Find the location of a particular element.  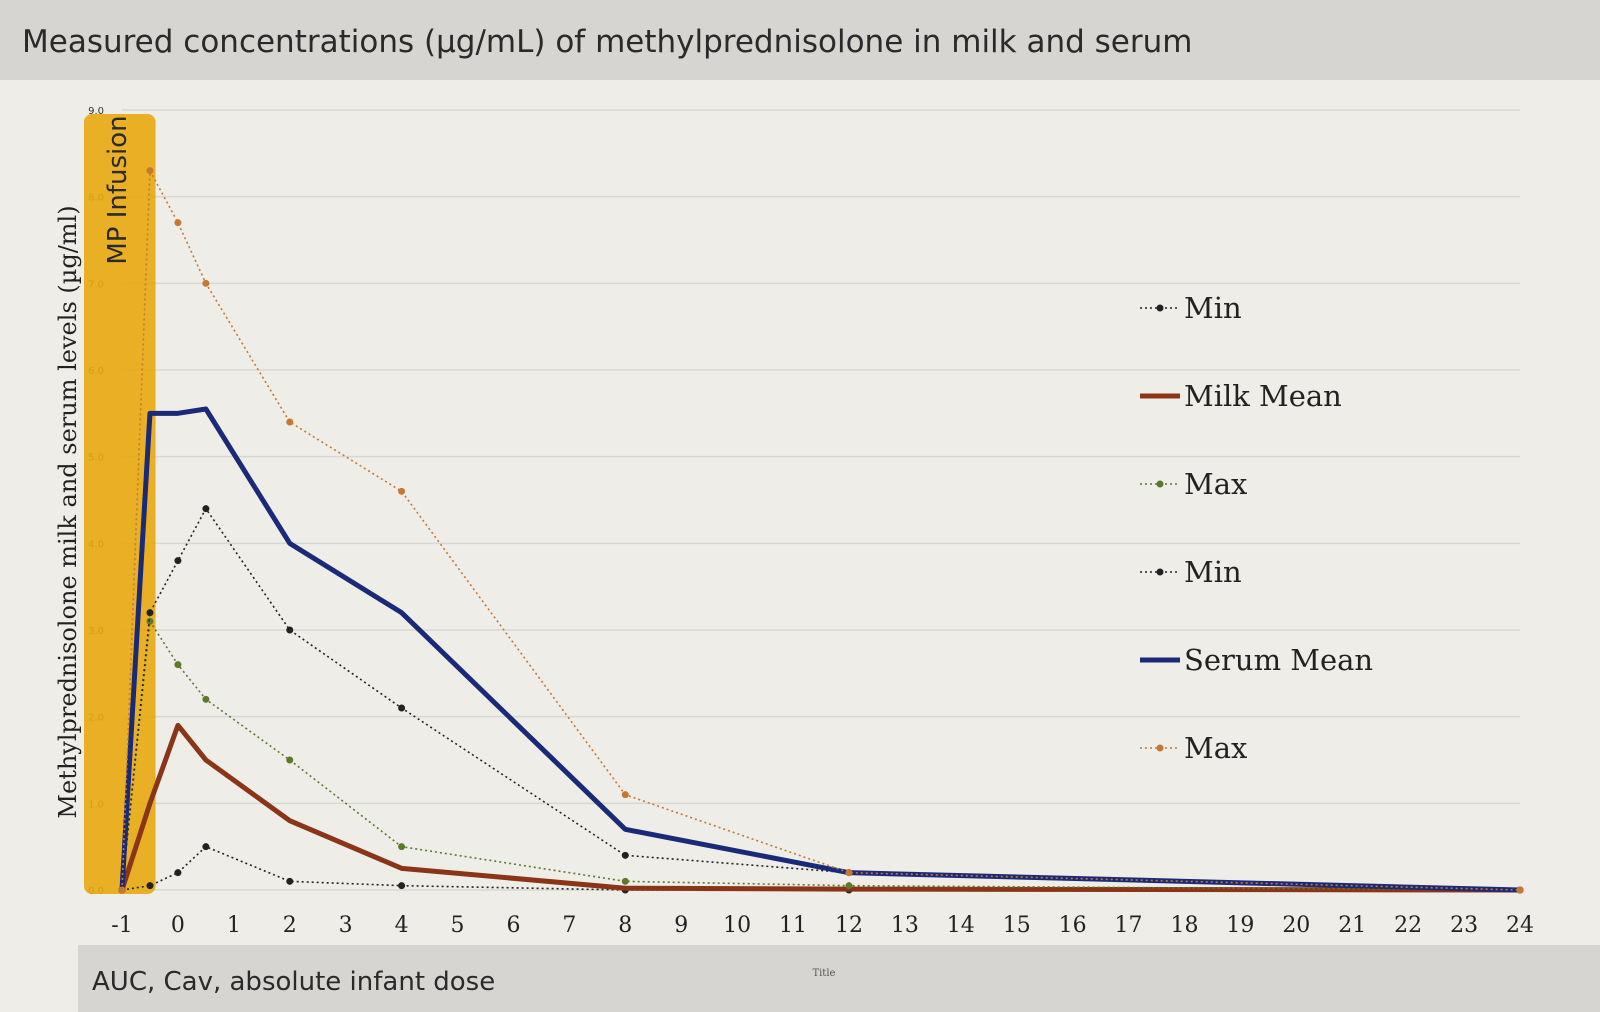

x-tick-label: 8 is located at coordinates (625, 925).